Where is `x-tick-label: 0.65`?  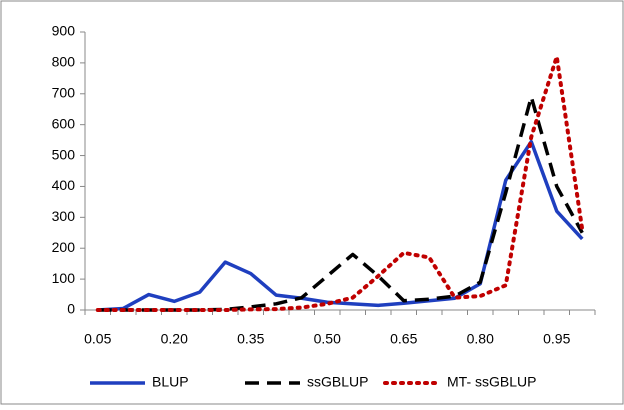
x-tick-label: 0.65 is located at coordinates (403, 339).